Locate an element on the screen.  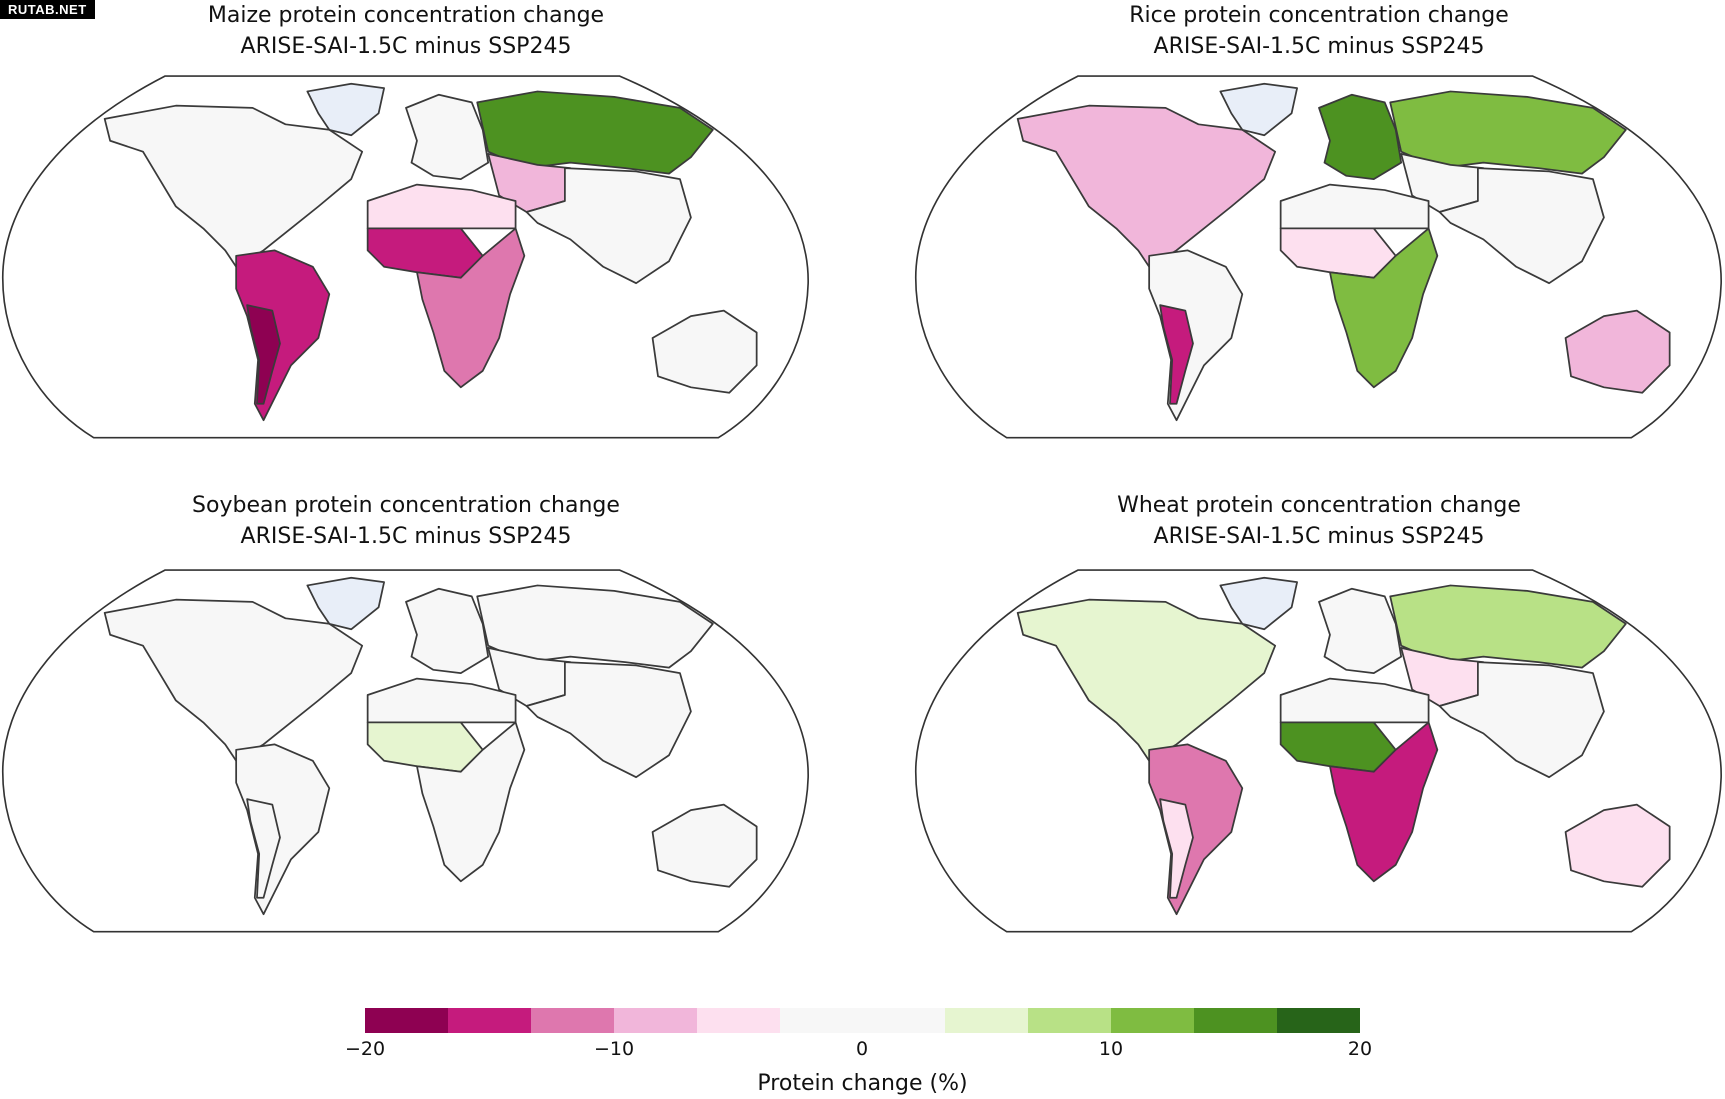
panel-title: Wheat protein concentration change is located at coordinates (1319, 505).